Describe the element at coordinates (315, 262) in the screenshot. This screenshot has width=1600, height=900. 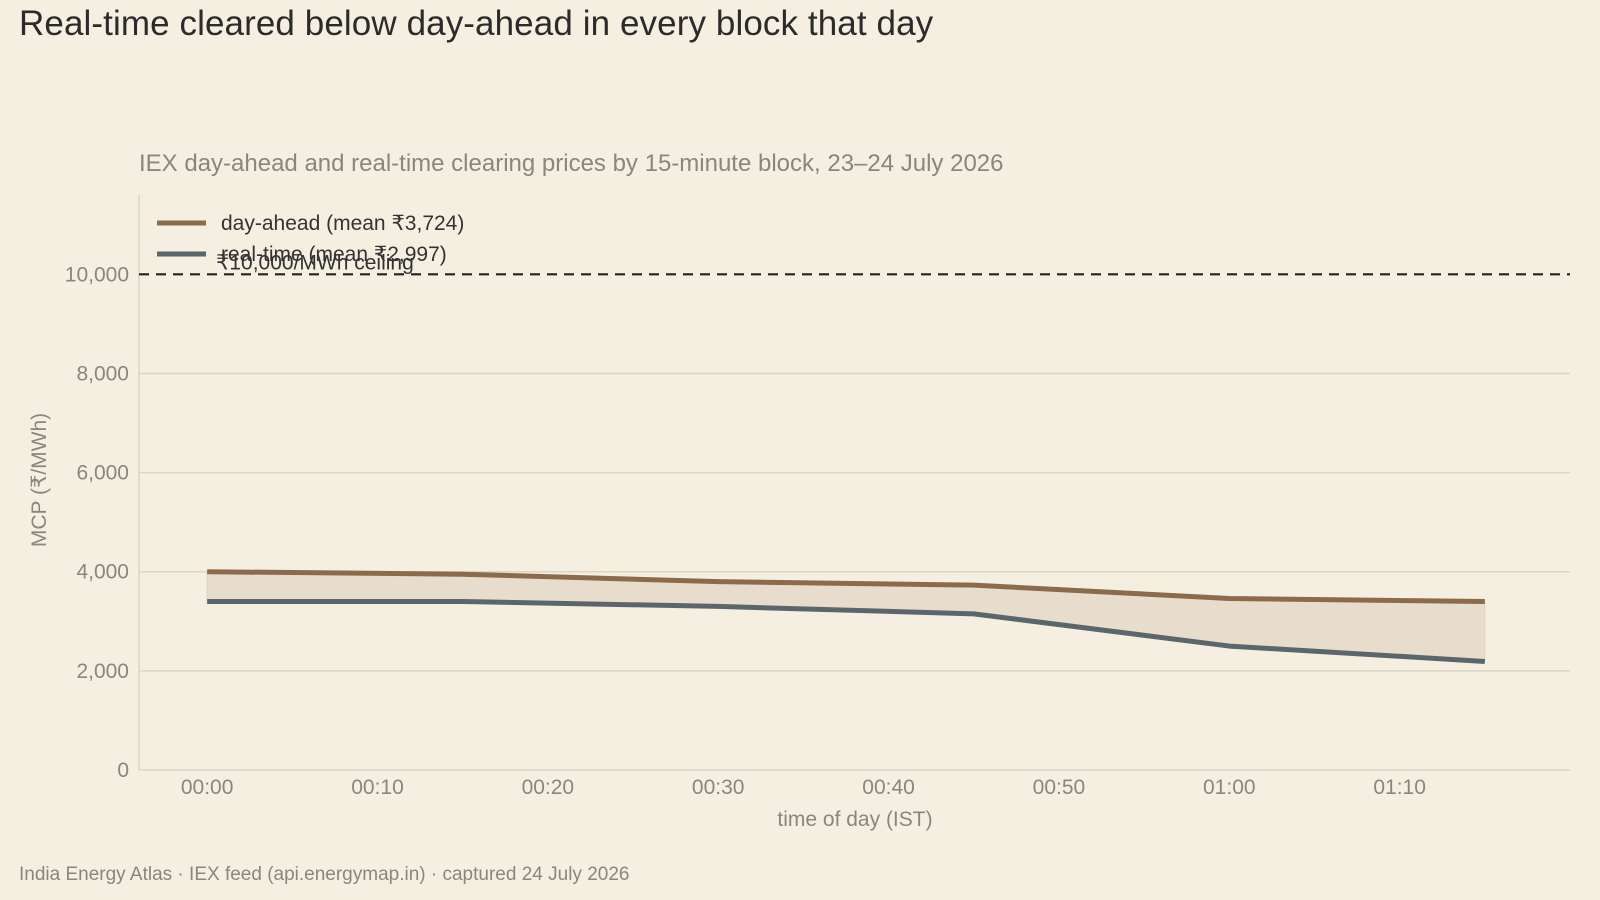
I see `ceiling-label: ₹10,000/MWh ceiling` at that location.